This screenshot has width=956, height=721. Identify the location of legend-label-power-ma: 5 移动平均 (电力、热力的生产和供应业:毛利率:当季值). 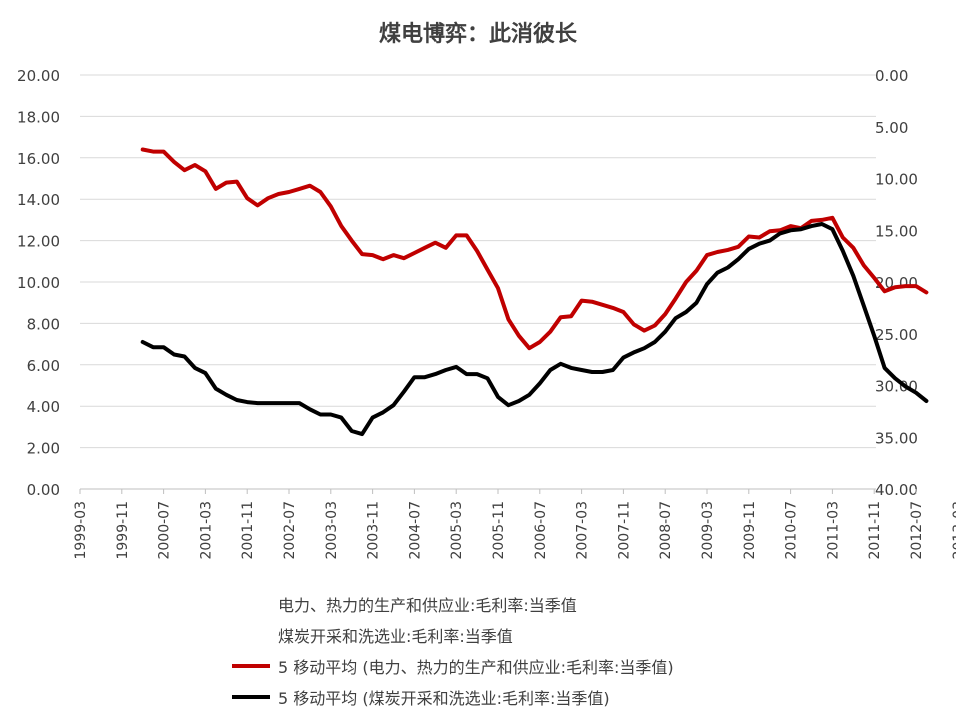
(476, 667).